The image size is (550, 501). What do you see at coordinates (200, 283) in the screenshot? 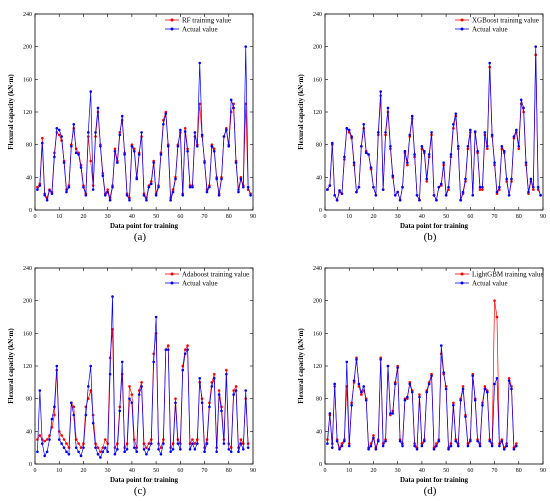
I see `legend-entry: Actual value` at bounding box center [200, 283].